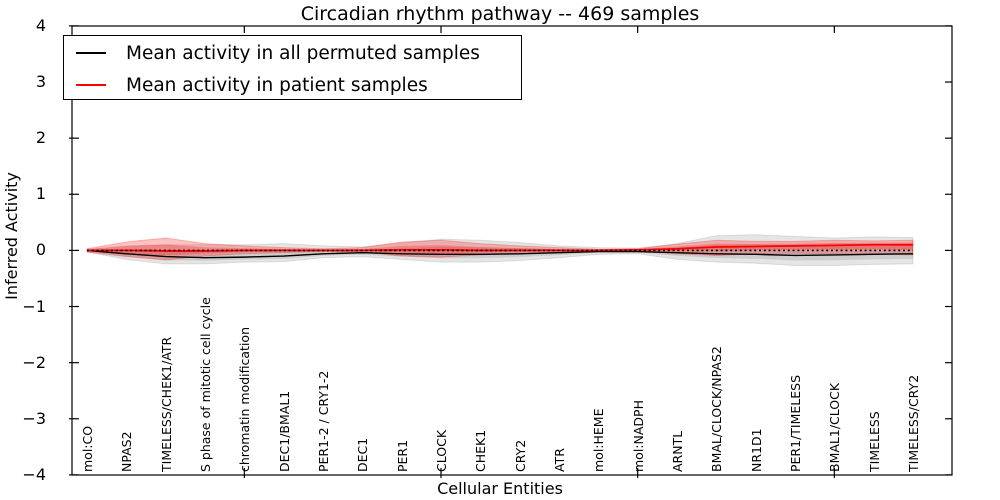  What do you see at coordinates (599, 440) in the screenshot?
I see `x-category-label: mol:HEME` at bounding box center [599, 440].